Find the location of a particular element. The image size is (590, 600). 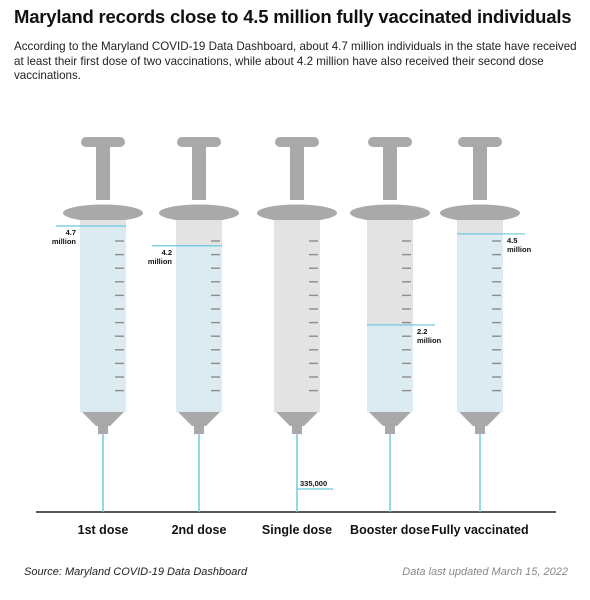

category-label: Single dose is located at coordinates (297, 530).